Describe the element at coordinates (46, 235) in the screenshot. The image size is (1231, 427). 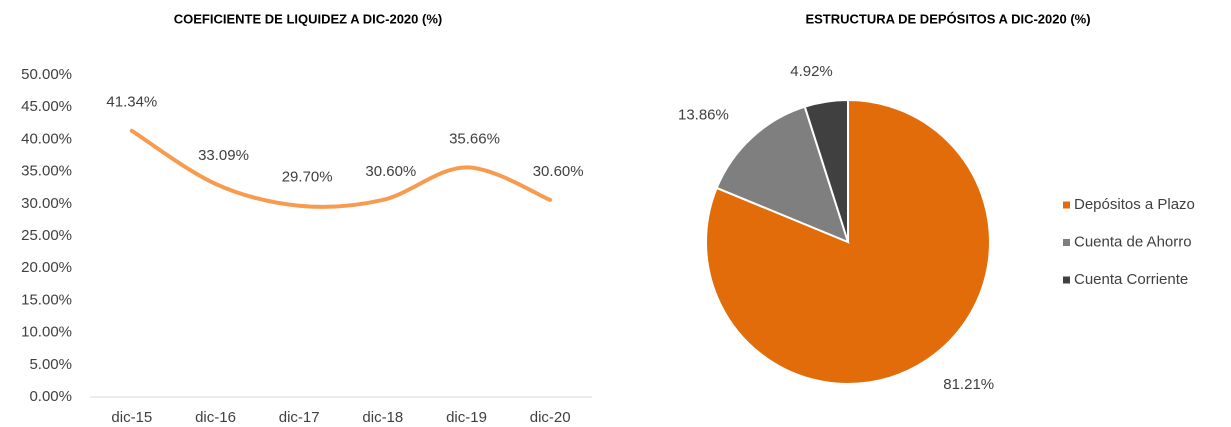
I see `y-tick-label: 25.00%` at that location.